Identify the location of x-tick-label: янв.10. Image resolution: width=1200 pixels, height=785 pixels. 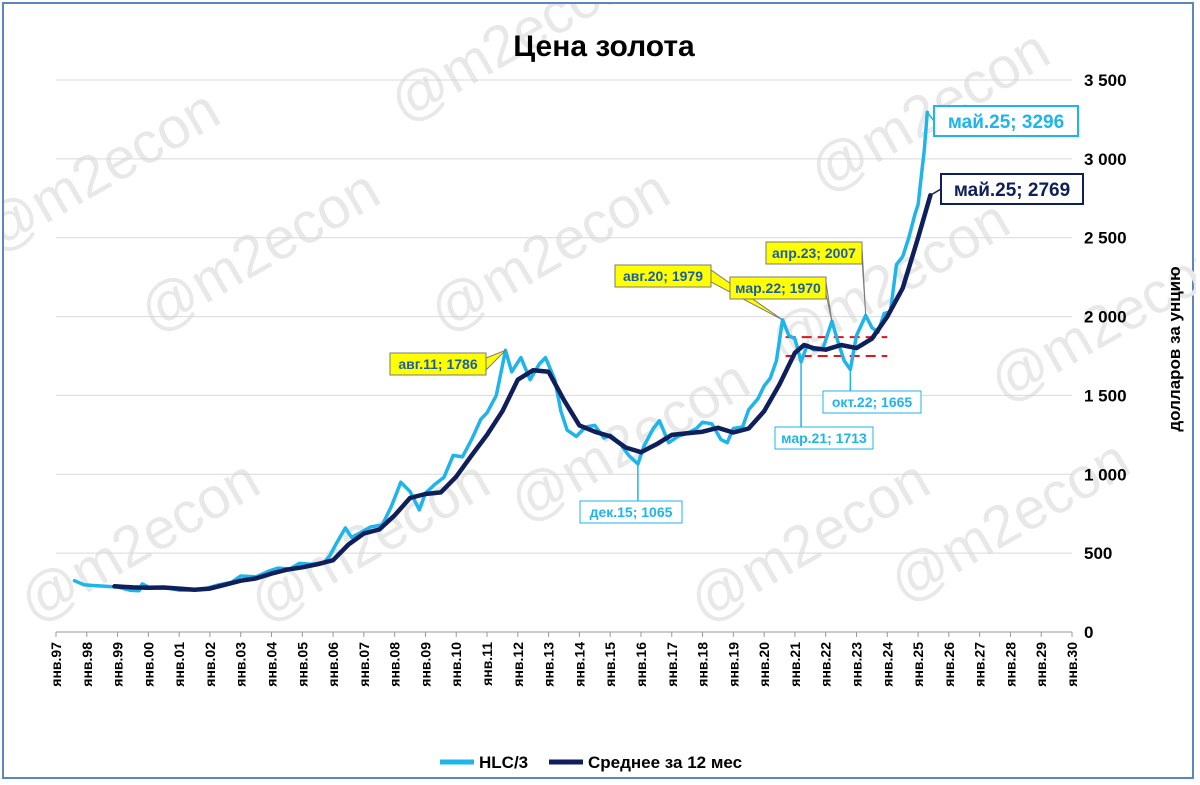
(456, 664).